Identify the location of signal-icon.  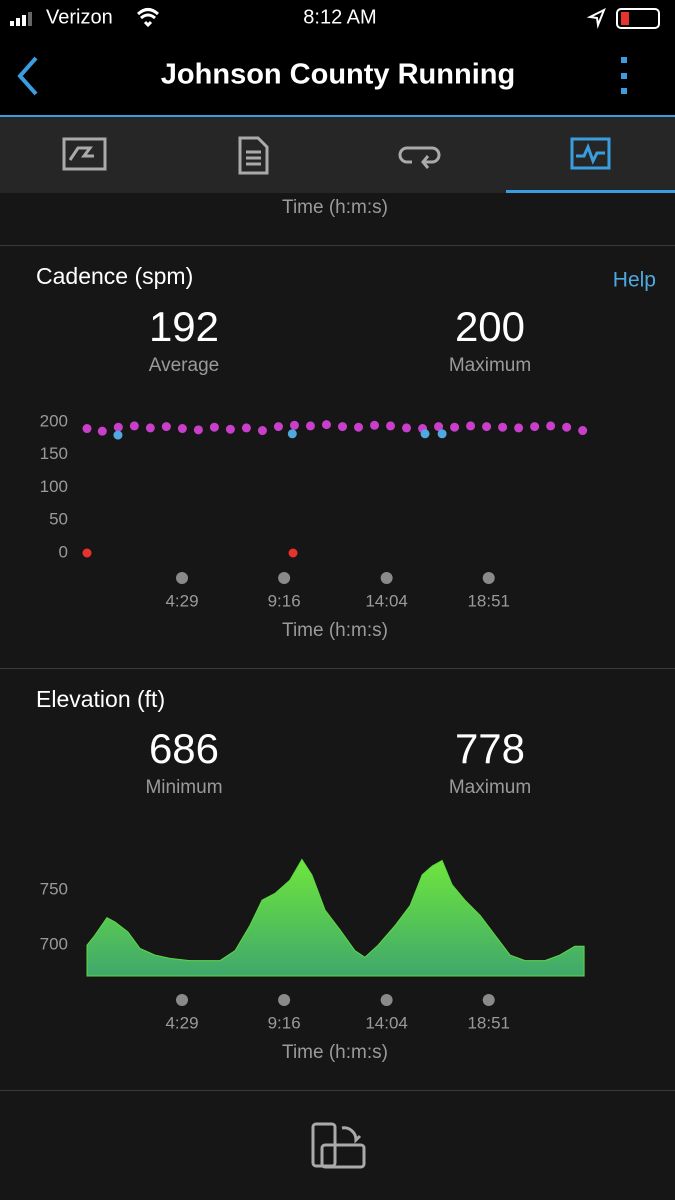
(21, 19).